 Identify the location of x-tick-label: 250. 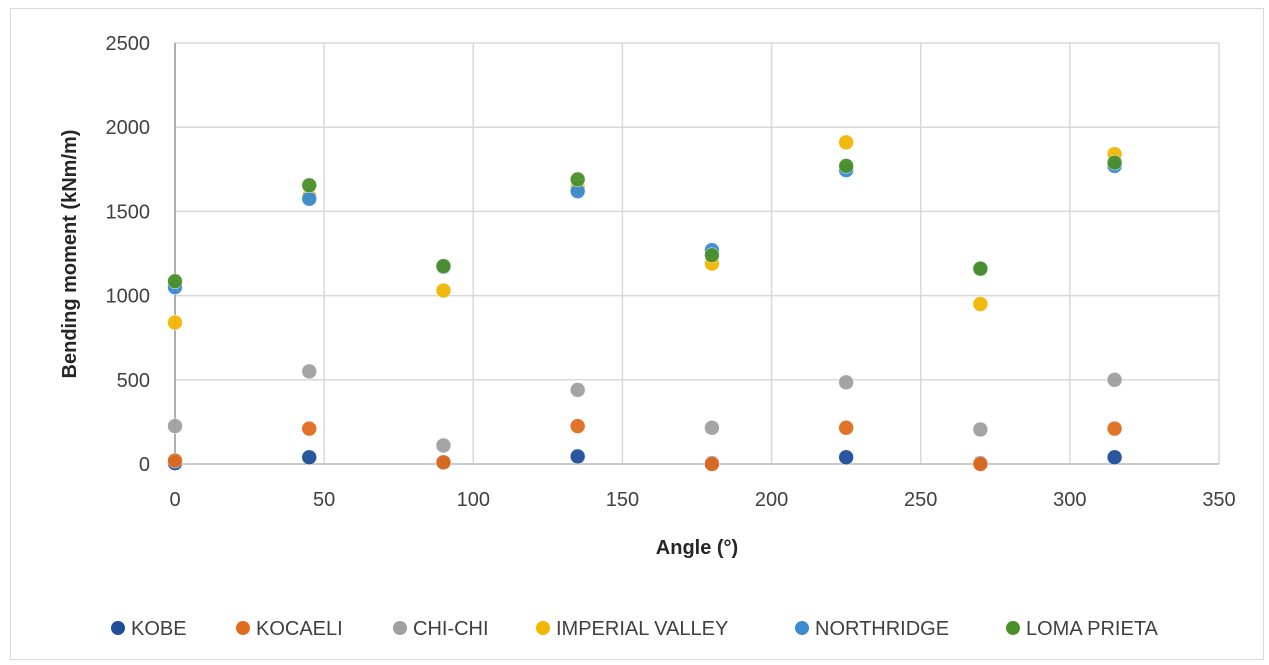
(920, 500).